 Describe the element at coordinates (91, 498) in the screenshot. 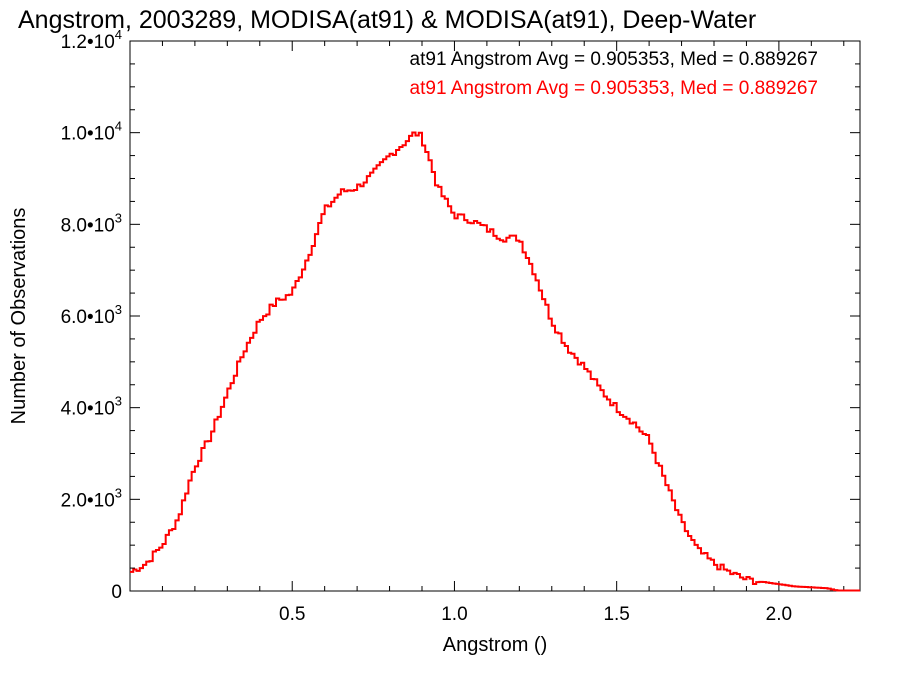

I see `y-tick-label: 2.0•103` at that location.